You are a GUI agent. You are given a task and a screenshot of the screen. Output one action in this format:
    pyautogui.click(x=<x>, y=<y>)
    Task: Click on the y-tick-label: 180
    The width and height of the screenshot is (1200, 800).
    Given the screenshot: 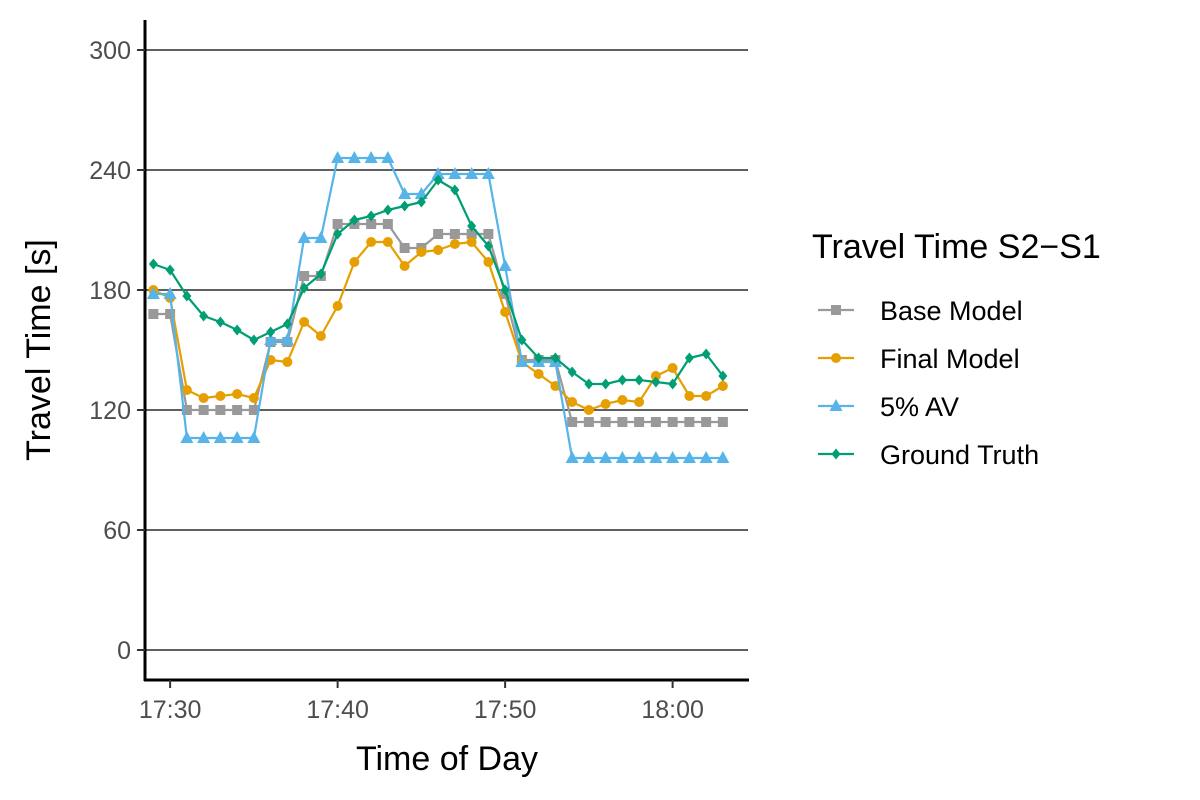 What is the action you would take?
    pyautogui.click(x=110, y=291)
    